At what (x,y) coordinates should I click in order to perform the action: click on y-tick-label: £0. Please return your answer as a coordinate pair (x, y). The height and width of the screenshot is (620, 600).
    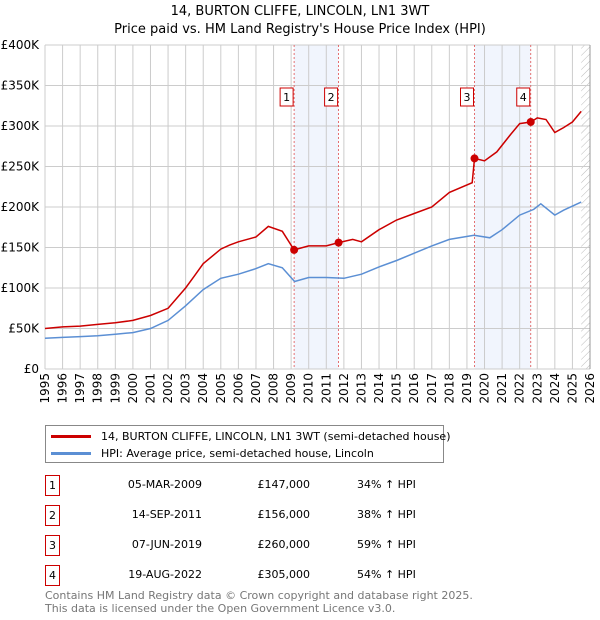
    Looking at the image, I should click on (31, 369).